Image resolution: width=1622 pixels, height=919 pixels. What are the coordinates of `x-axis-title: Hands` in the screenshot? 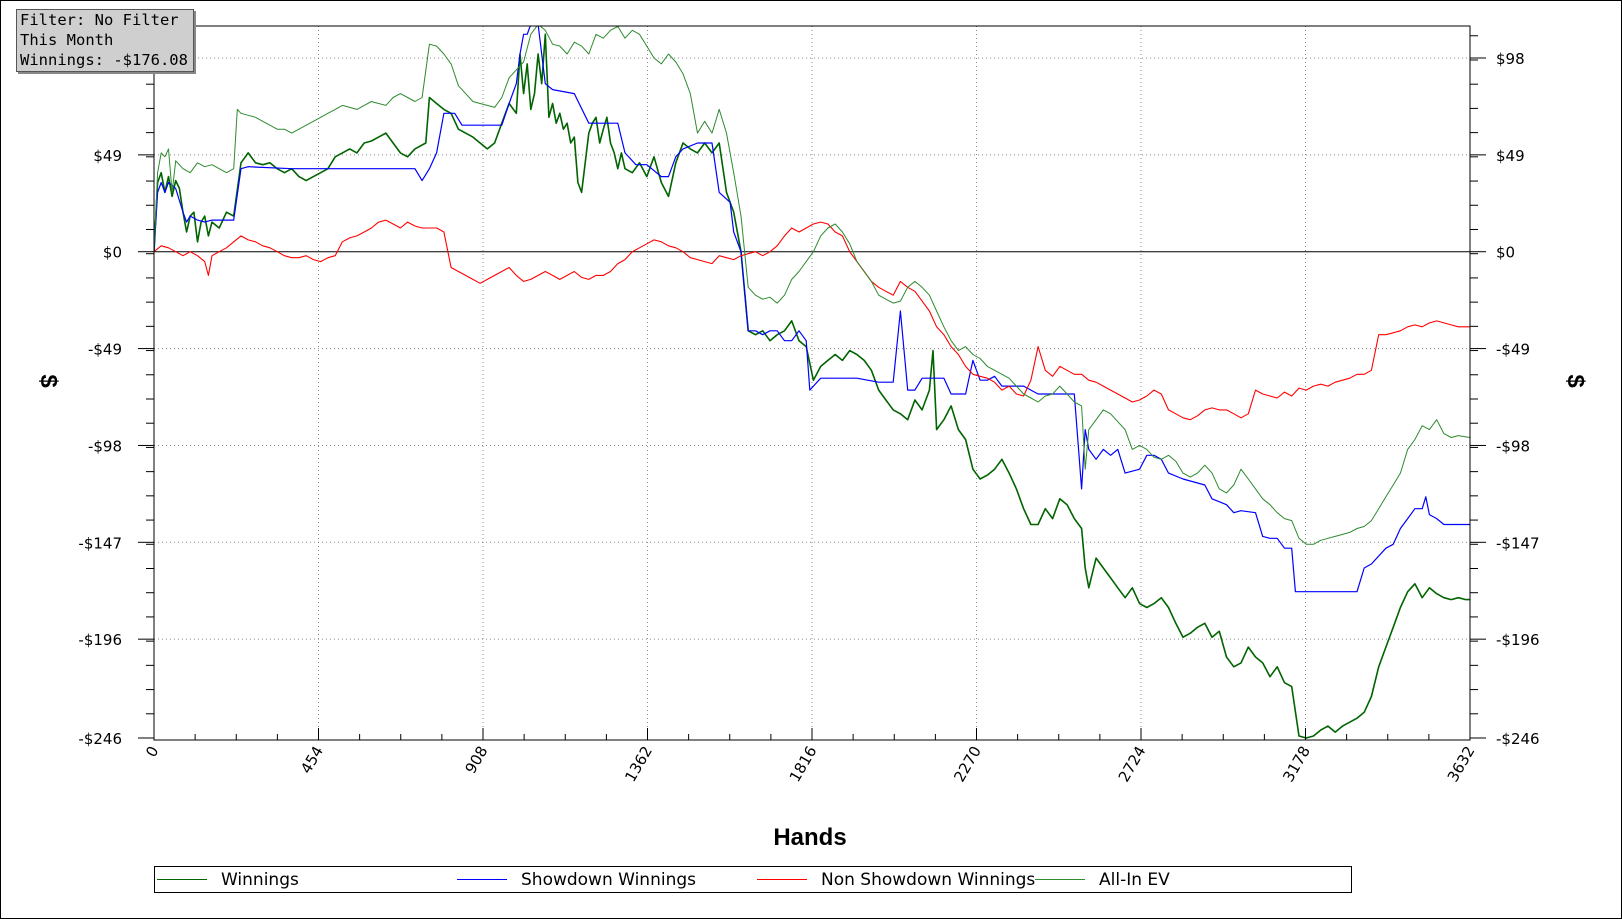 It's located at (809, 837).